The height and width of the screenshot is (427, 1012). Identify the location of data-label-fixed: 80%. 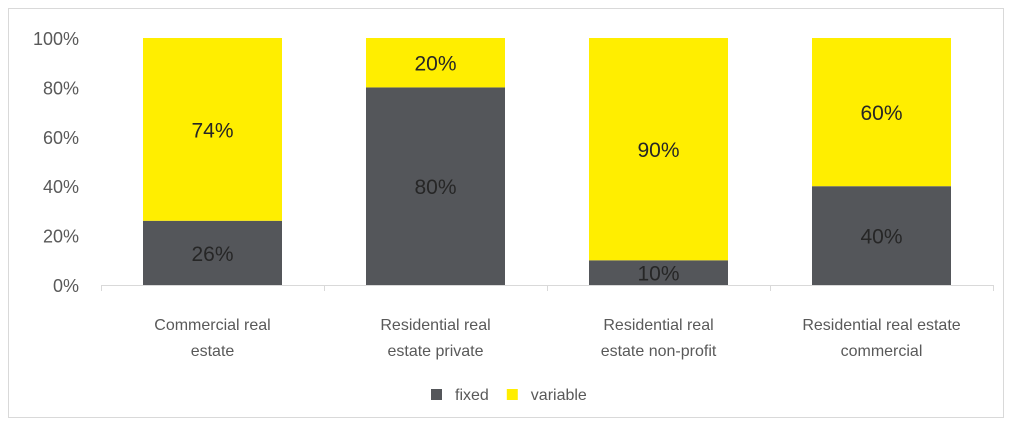
(435, 187).